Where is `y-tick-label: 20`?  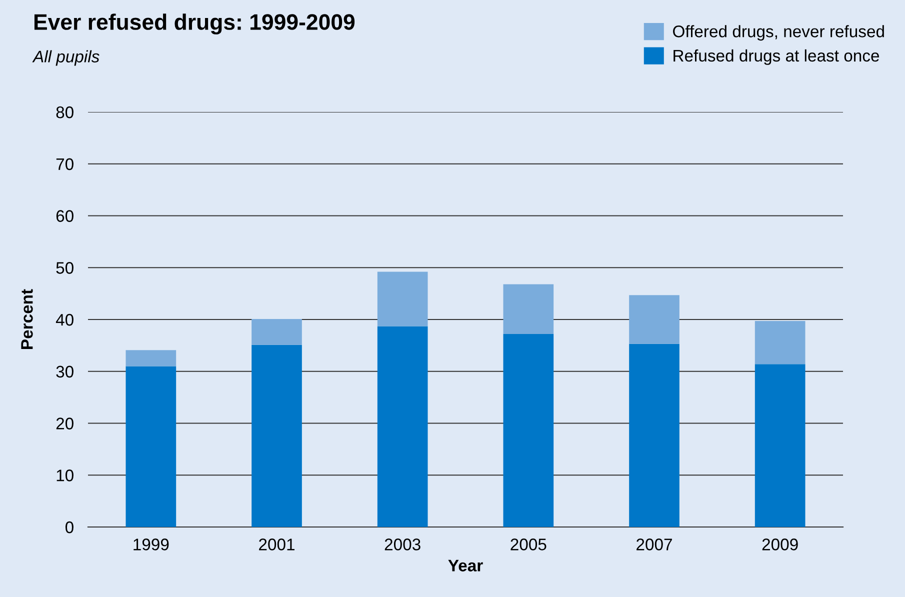
y-tick-label: 20 is located at coordinates (65, 424).